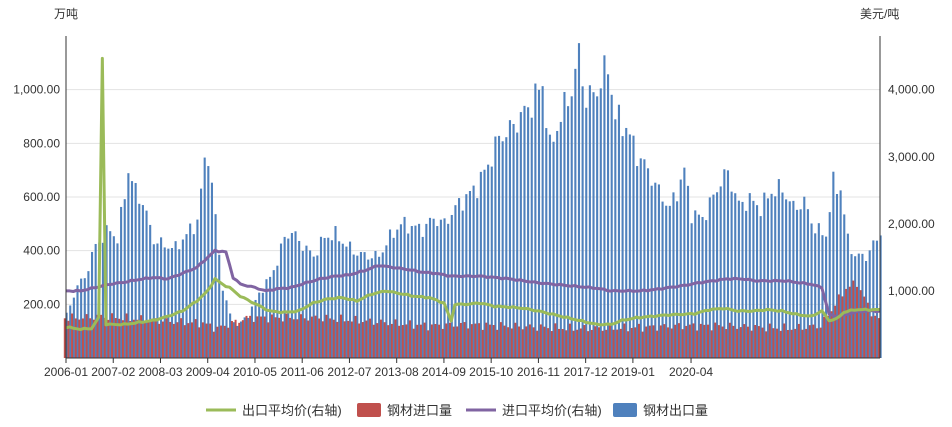  I want to click on legend-item-label: 出口平均价(右轴), so click(292, 410).